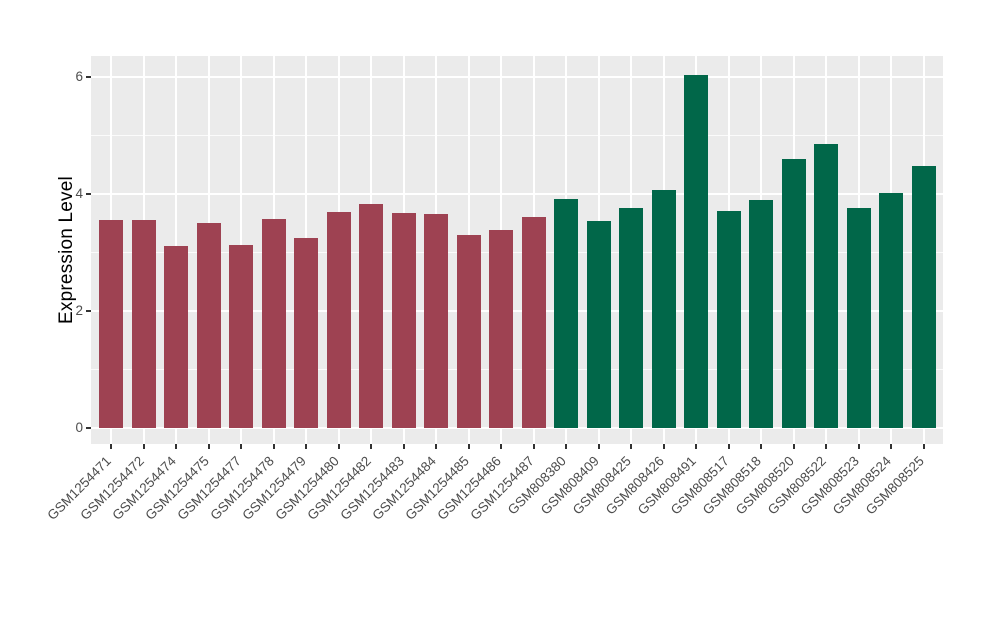 Image resolution: width=1000 pixels, height=621 pixels. What do you see at coordinates (728, 319) in the screenshot?
I see `bar-GSM808517` at bounding box center [728, 319].